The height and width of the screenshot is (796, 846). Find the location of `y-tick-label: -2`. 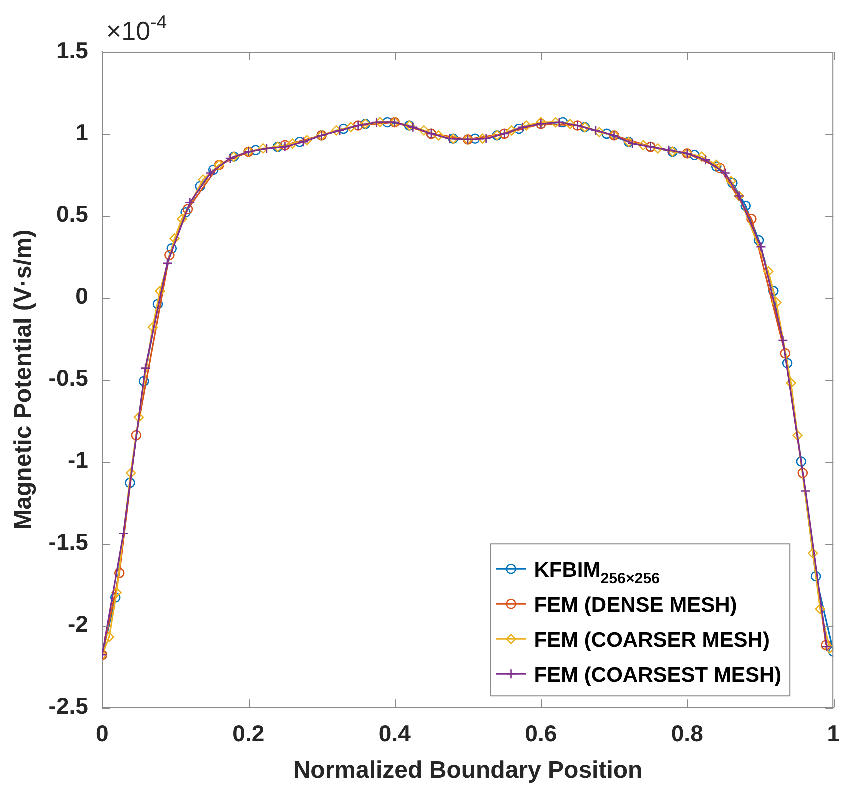

y-tick-label: -2 is located at coordinates (78, 623).